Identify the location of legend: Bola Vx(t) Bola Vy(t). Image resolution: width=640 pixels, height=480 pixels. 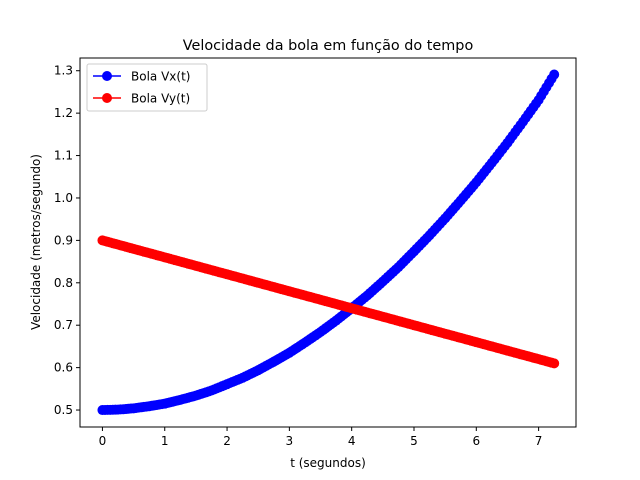
(147, 87).